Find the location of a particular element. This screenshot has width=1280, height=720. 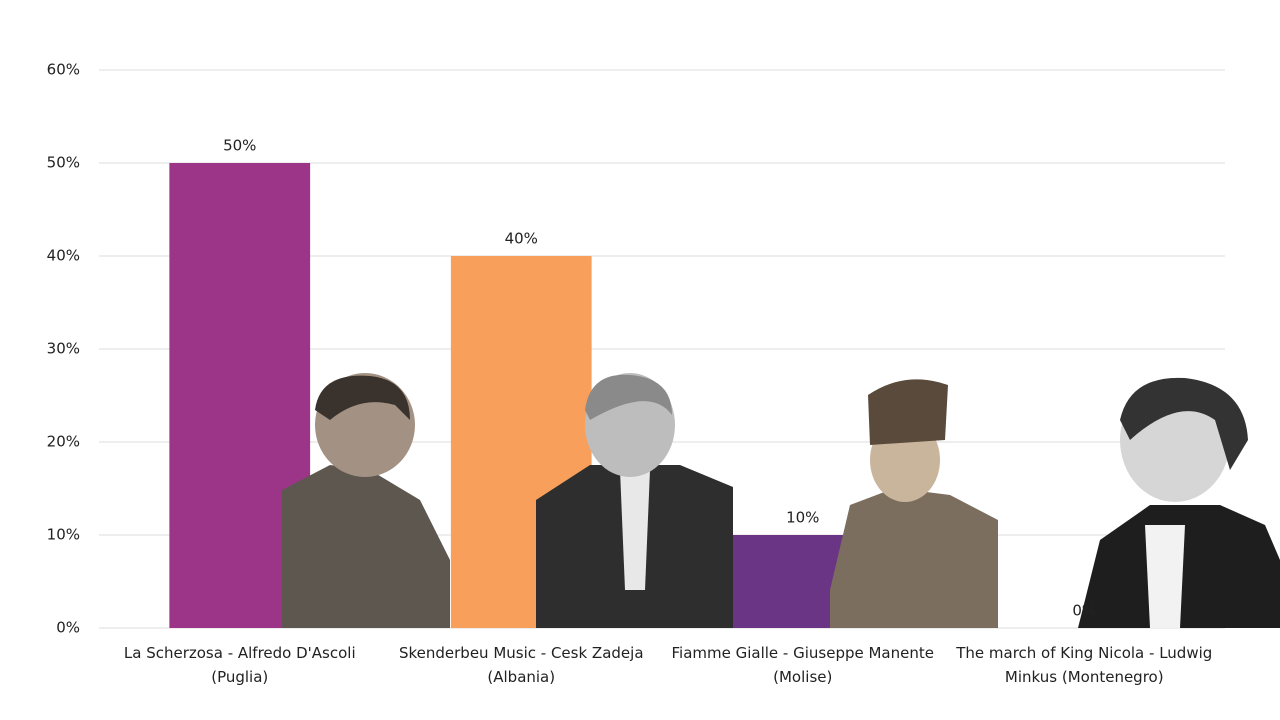

data-label: 40% is located at coordinates (521, 239).